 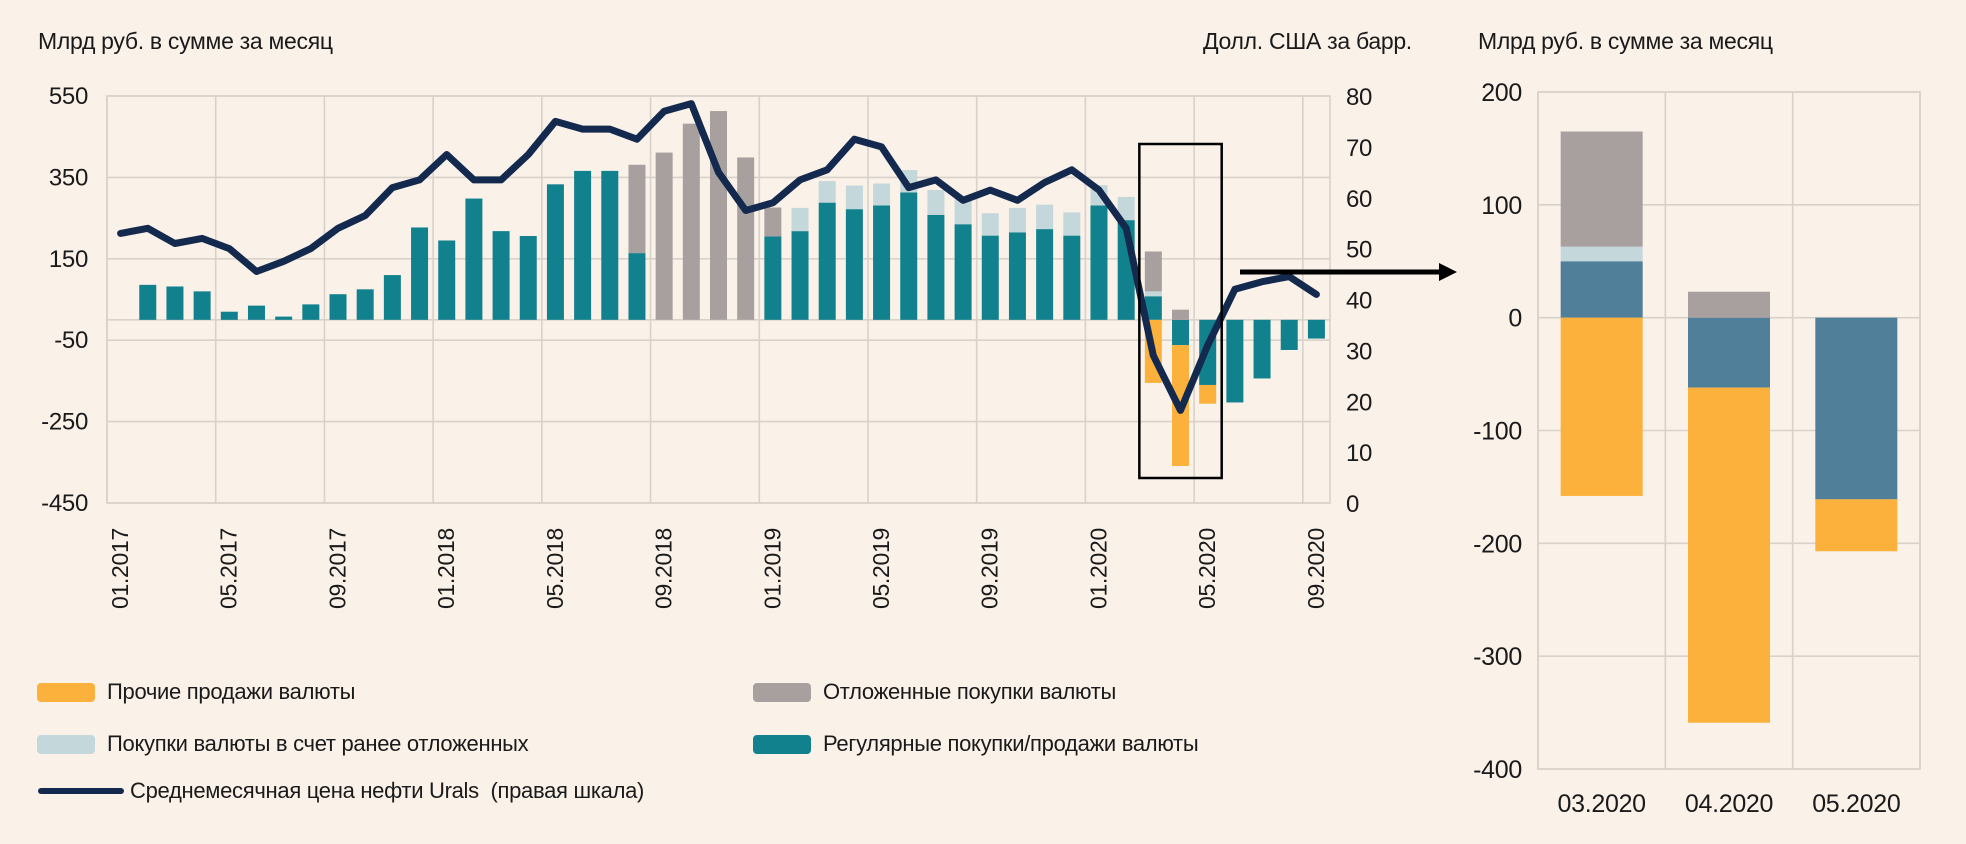 What do you see at coordinates (185, 41) in the screenshot?
I see `main-chart-left-axis-title: Млрд руб. в сумме за месяц` at bounding box center [185, 41].